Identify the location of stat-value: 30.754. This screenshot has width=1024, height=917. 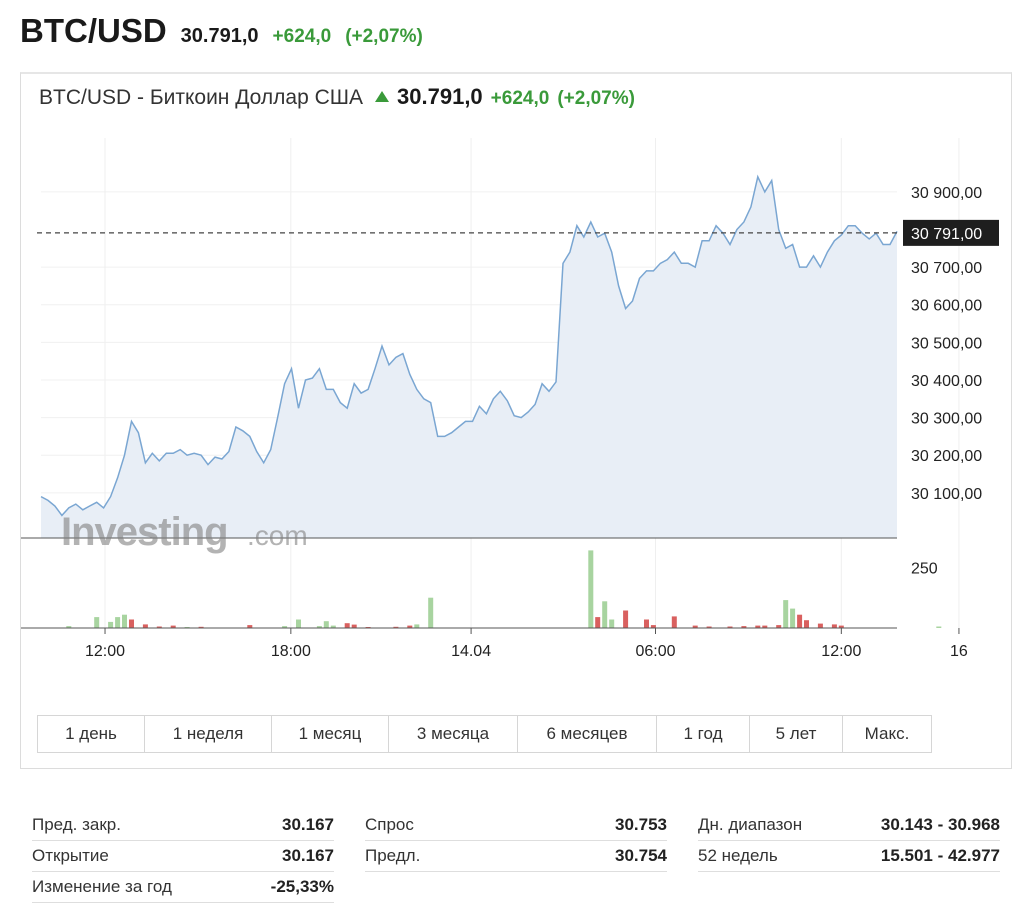
(641, 855).